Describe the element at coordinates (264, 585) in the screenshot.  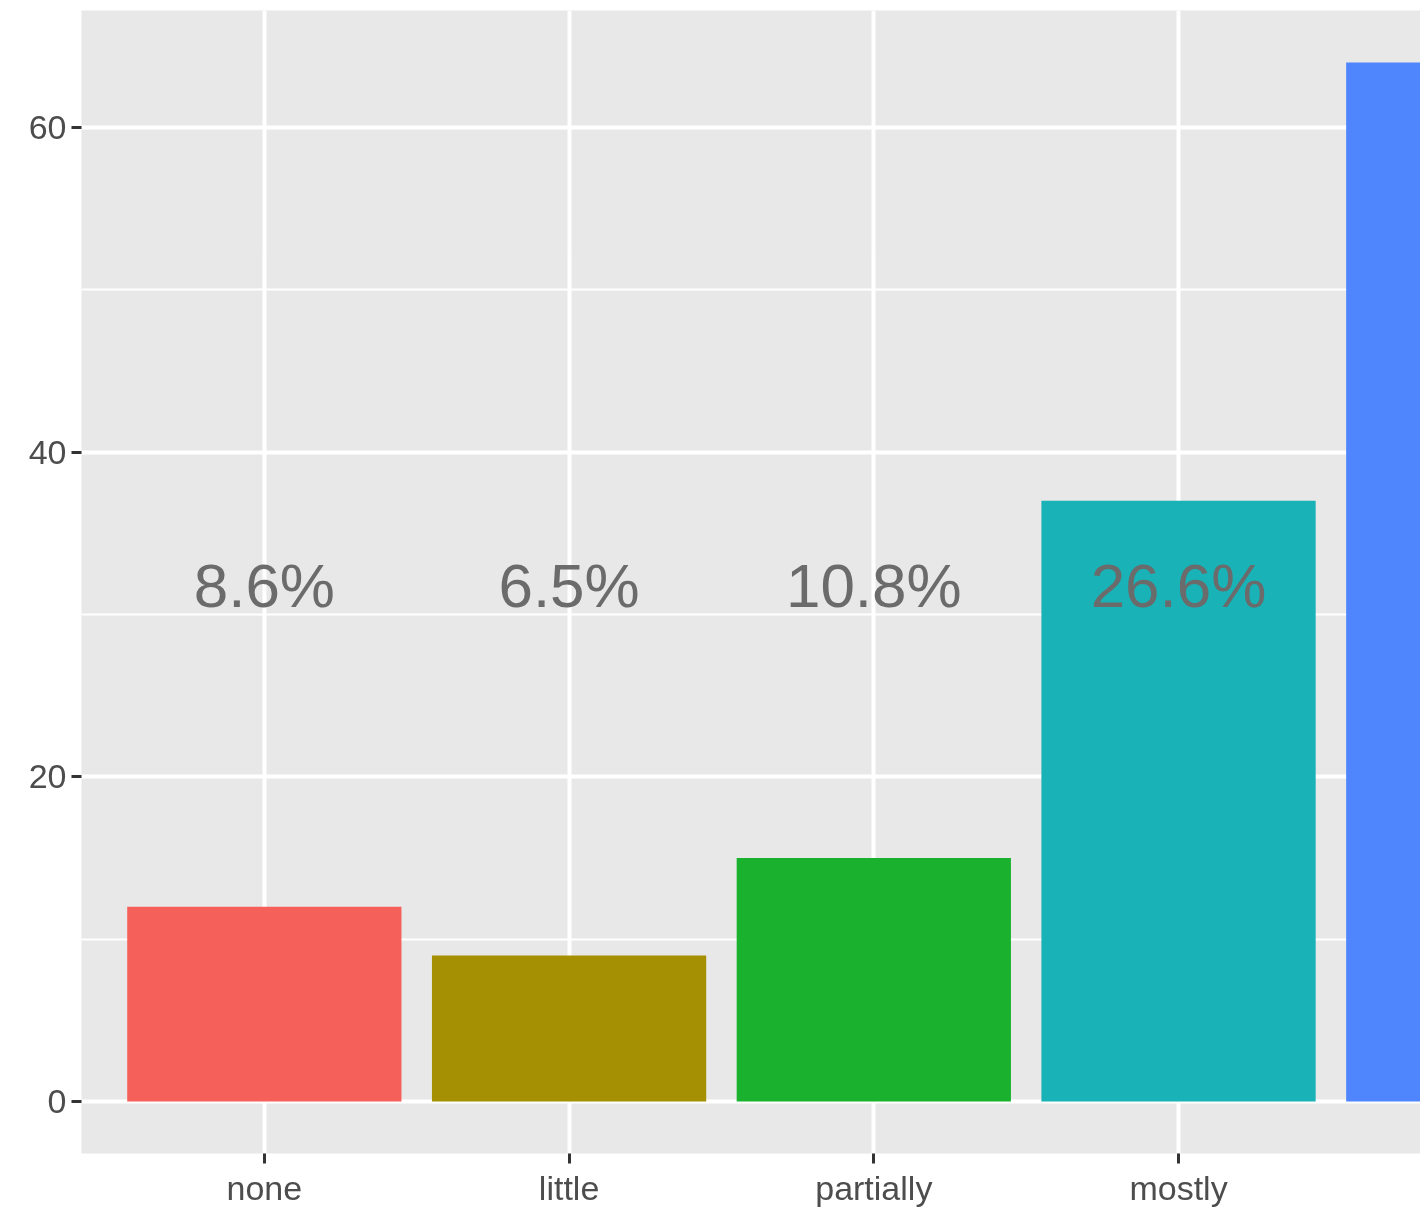
I see `annotation: 8.6%` at that location.